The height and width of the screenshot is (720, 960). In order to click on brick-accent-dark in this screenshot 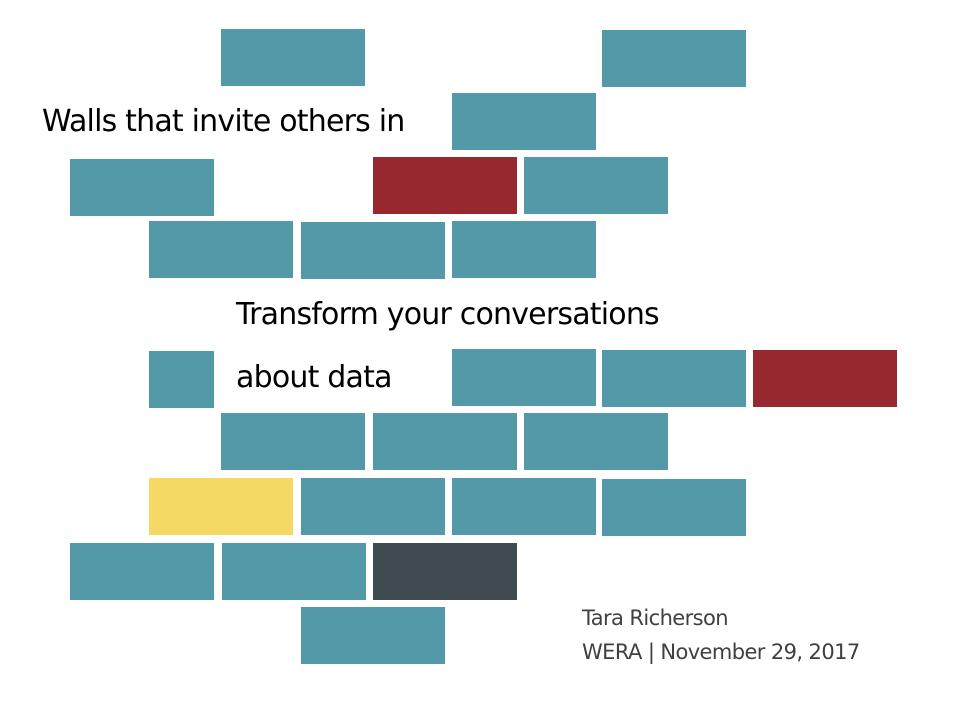, I will do `click(445, 571)`.